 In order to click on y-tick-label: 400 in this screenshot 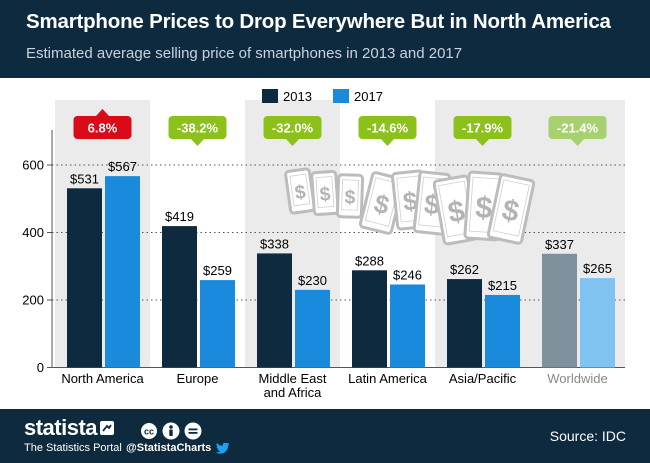, I will do `click(33, 232)`.